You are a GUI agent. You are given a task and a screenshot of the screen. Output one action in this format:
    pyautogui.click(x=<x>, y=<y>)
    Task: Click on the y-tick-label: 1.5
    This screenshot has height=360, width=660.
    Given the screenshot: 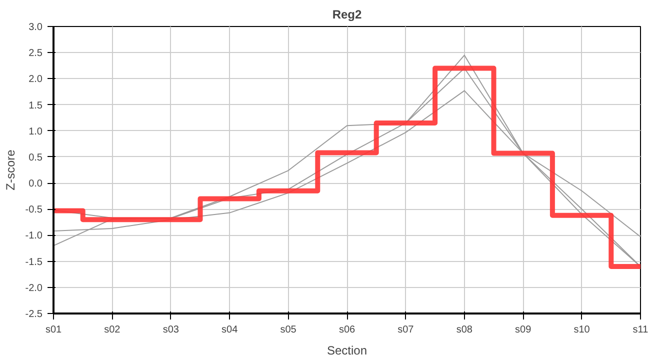 What is the action you would take?
    pyautogui.click(x=35, y=106)
    